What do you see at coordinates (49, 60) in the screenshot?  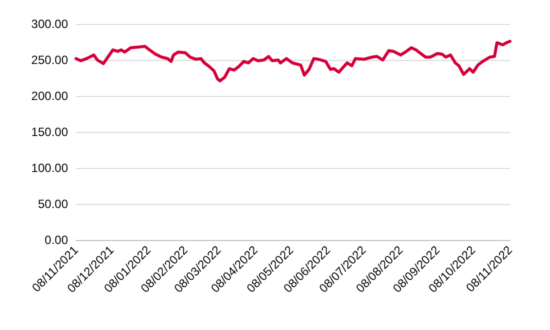 I see `y-tick-label: 250.00` at bounding box center [49, 60].